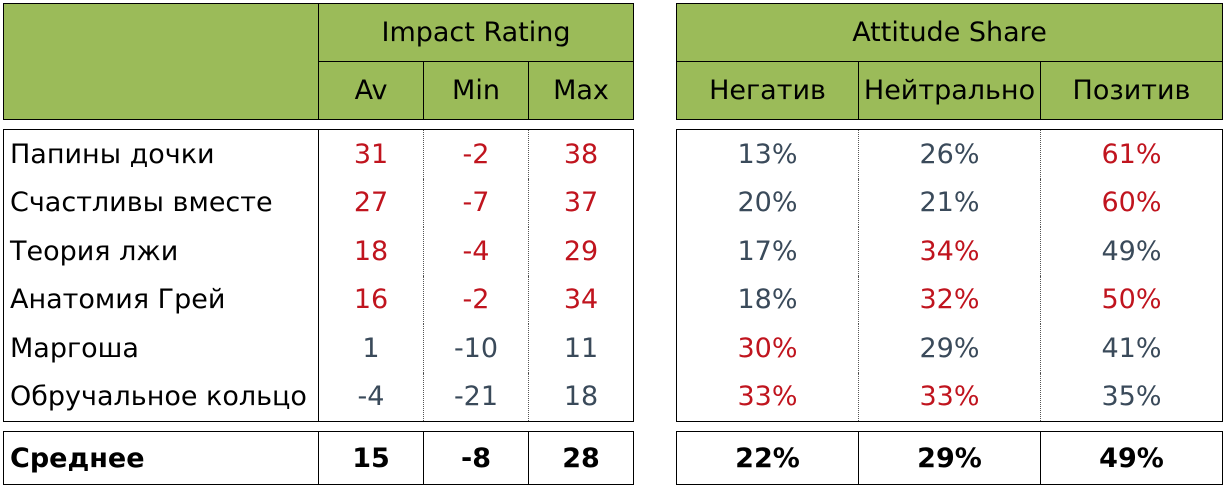  I want to click on cell-max: 37, so click(581, 202).